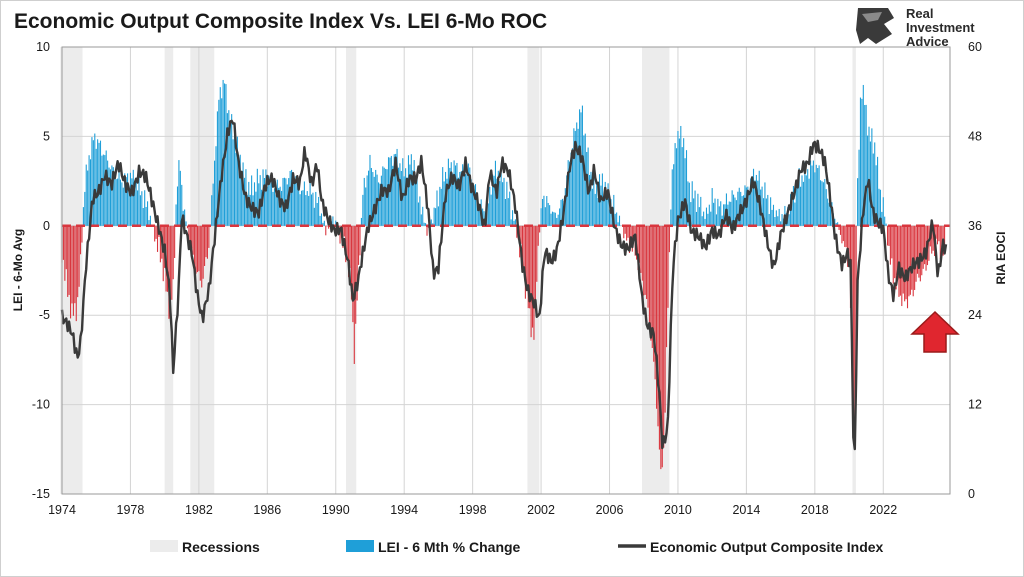 The height and width of the screenshot is (577, 1024). I want to click on x-tick-label-7: 2002, so click(541, 510).